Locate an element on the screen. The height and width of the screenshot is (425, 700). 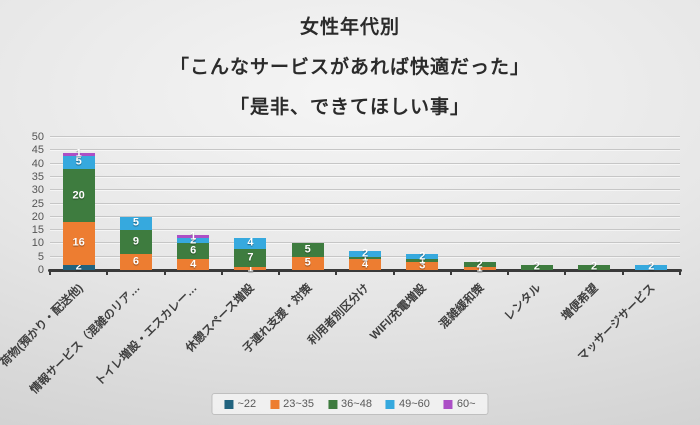
title-line-1: 女性年代別 is located at coordinates (349, 27).